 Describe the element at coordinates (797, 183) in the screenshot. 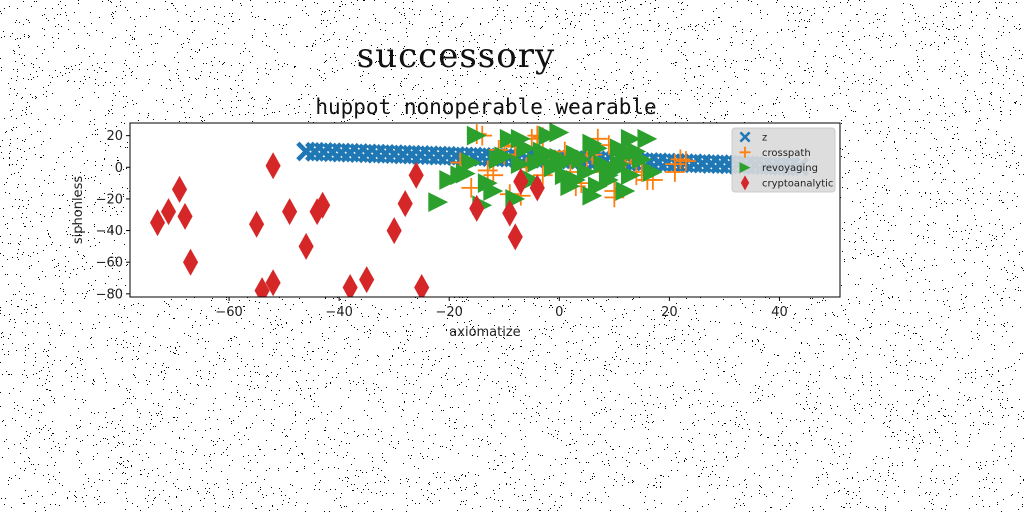

I see `legend-label-cryptoanalytic: cryptoanalytic` at that location.